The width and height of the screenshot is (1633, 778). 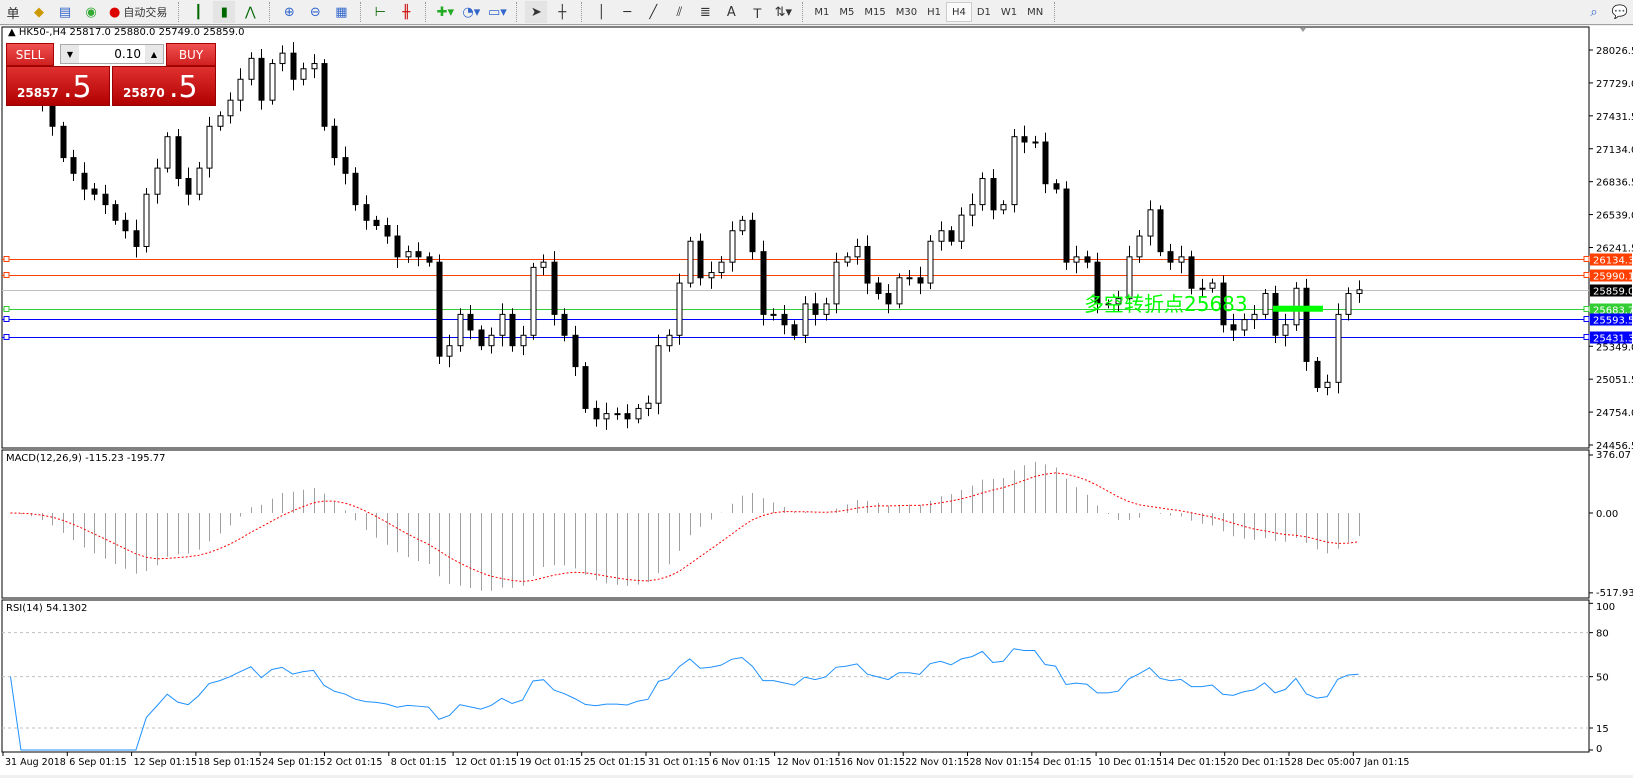 I want to click on buy-price-frac: .5, so click(x=183, y=87).